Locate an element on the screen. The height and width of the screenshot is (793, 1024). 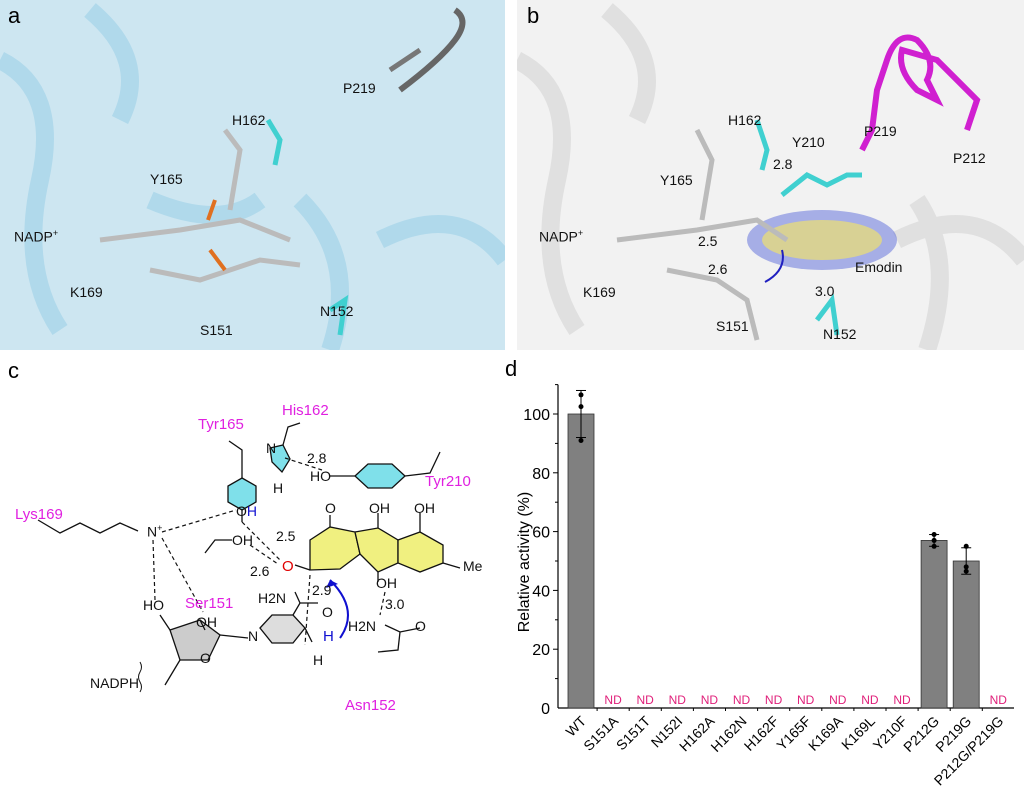
bar-WT is located at coordinates (581, 561).